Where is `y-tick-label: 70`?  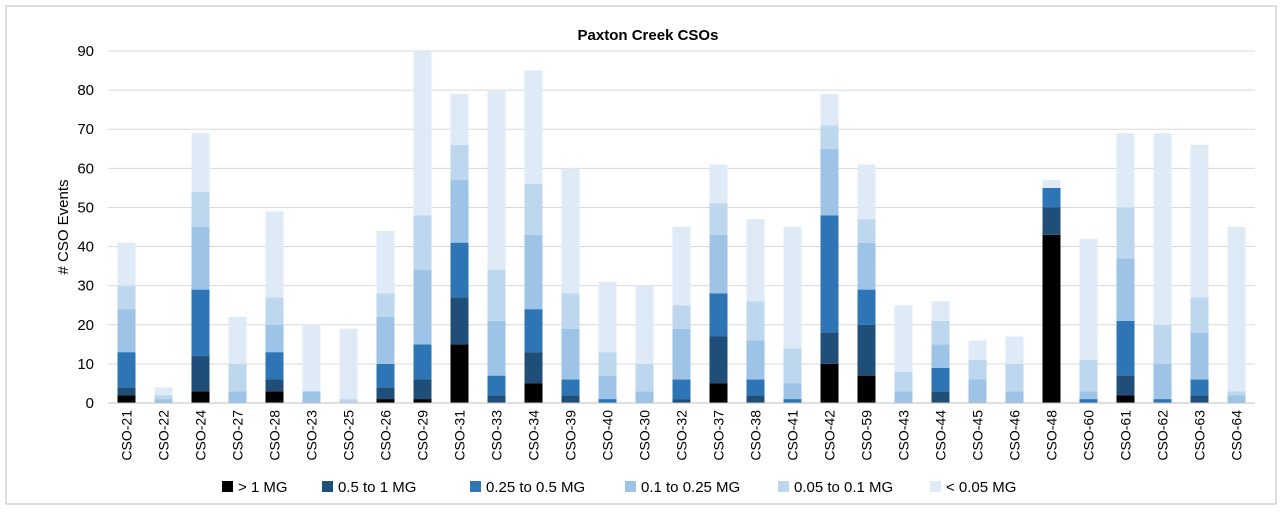 y-tick-label: 70 is located at coordinates (85, 129).